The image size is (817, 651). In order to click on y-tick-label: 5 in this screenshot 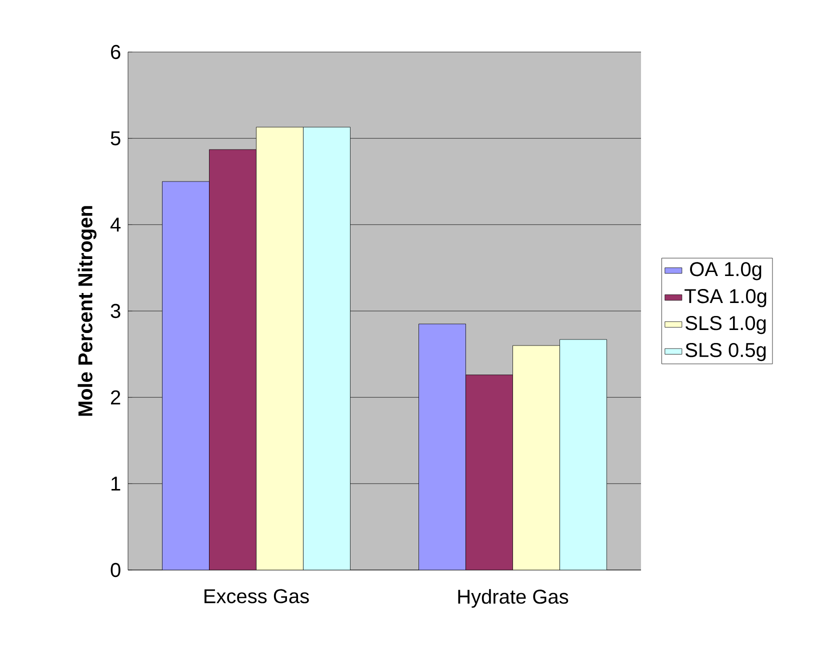, I will do `click(115, 138)`.